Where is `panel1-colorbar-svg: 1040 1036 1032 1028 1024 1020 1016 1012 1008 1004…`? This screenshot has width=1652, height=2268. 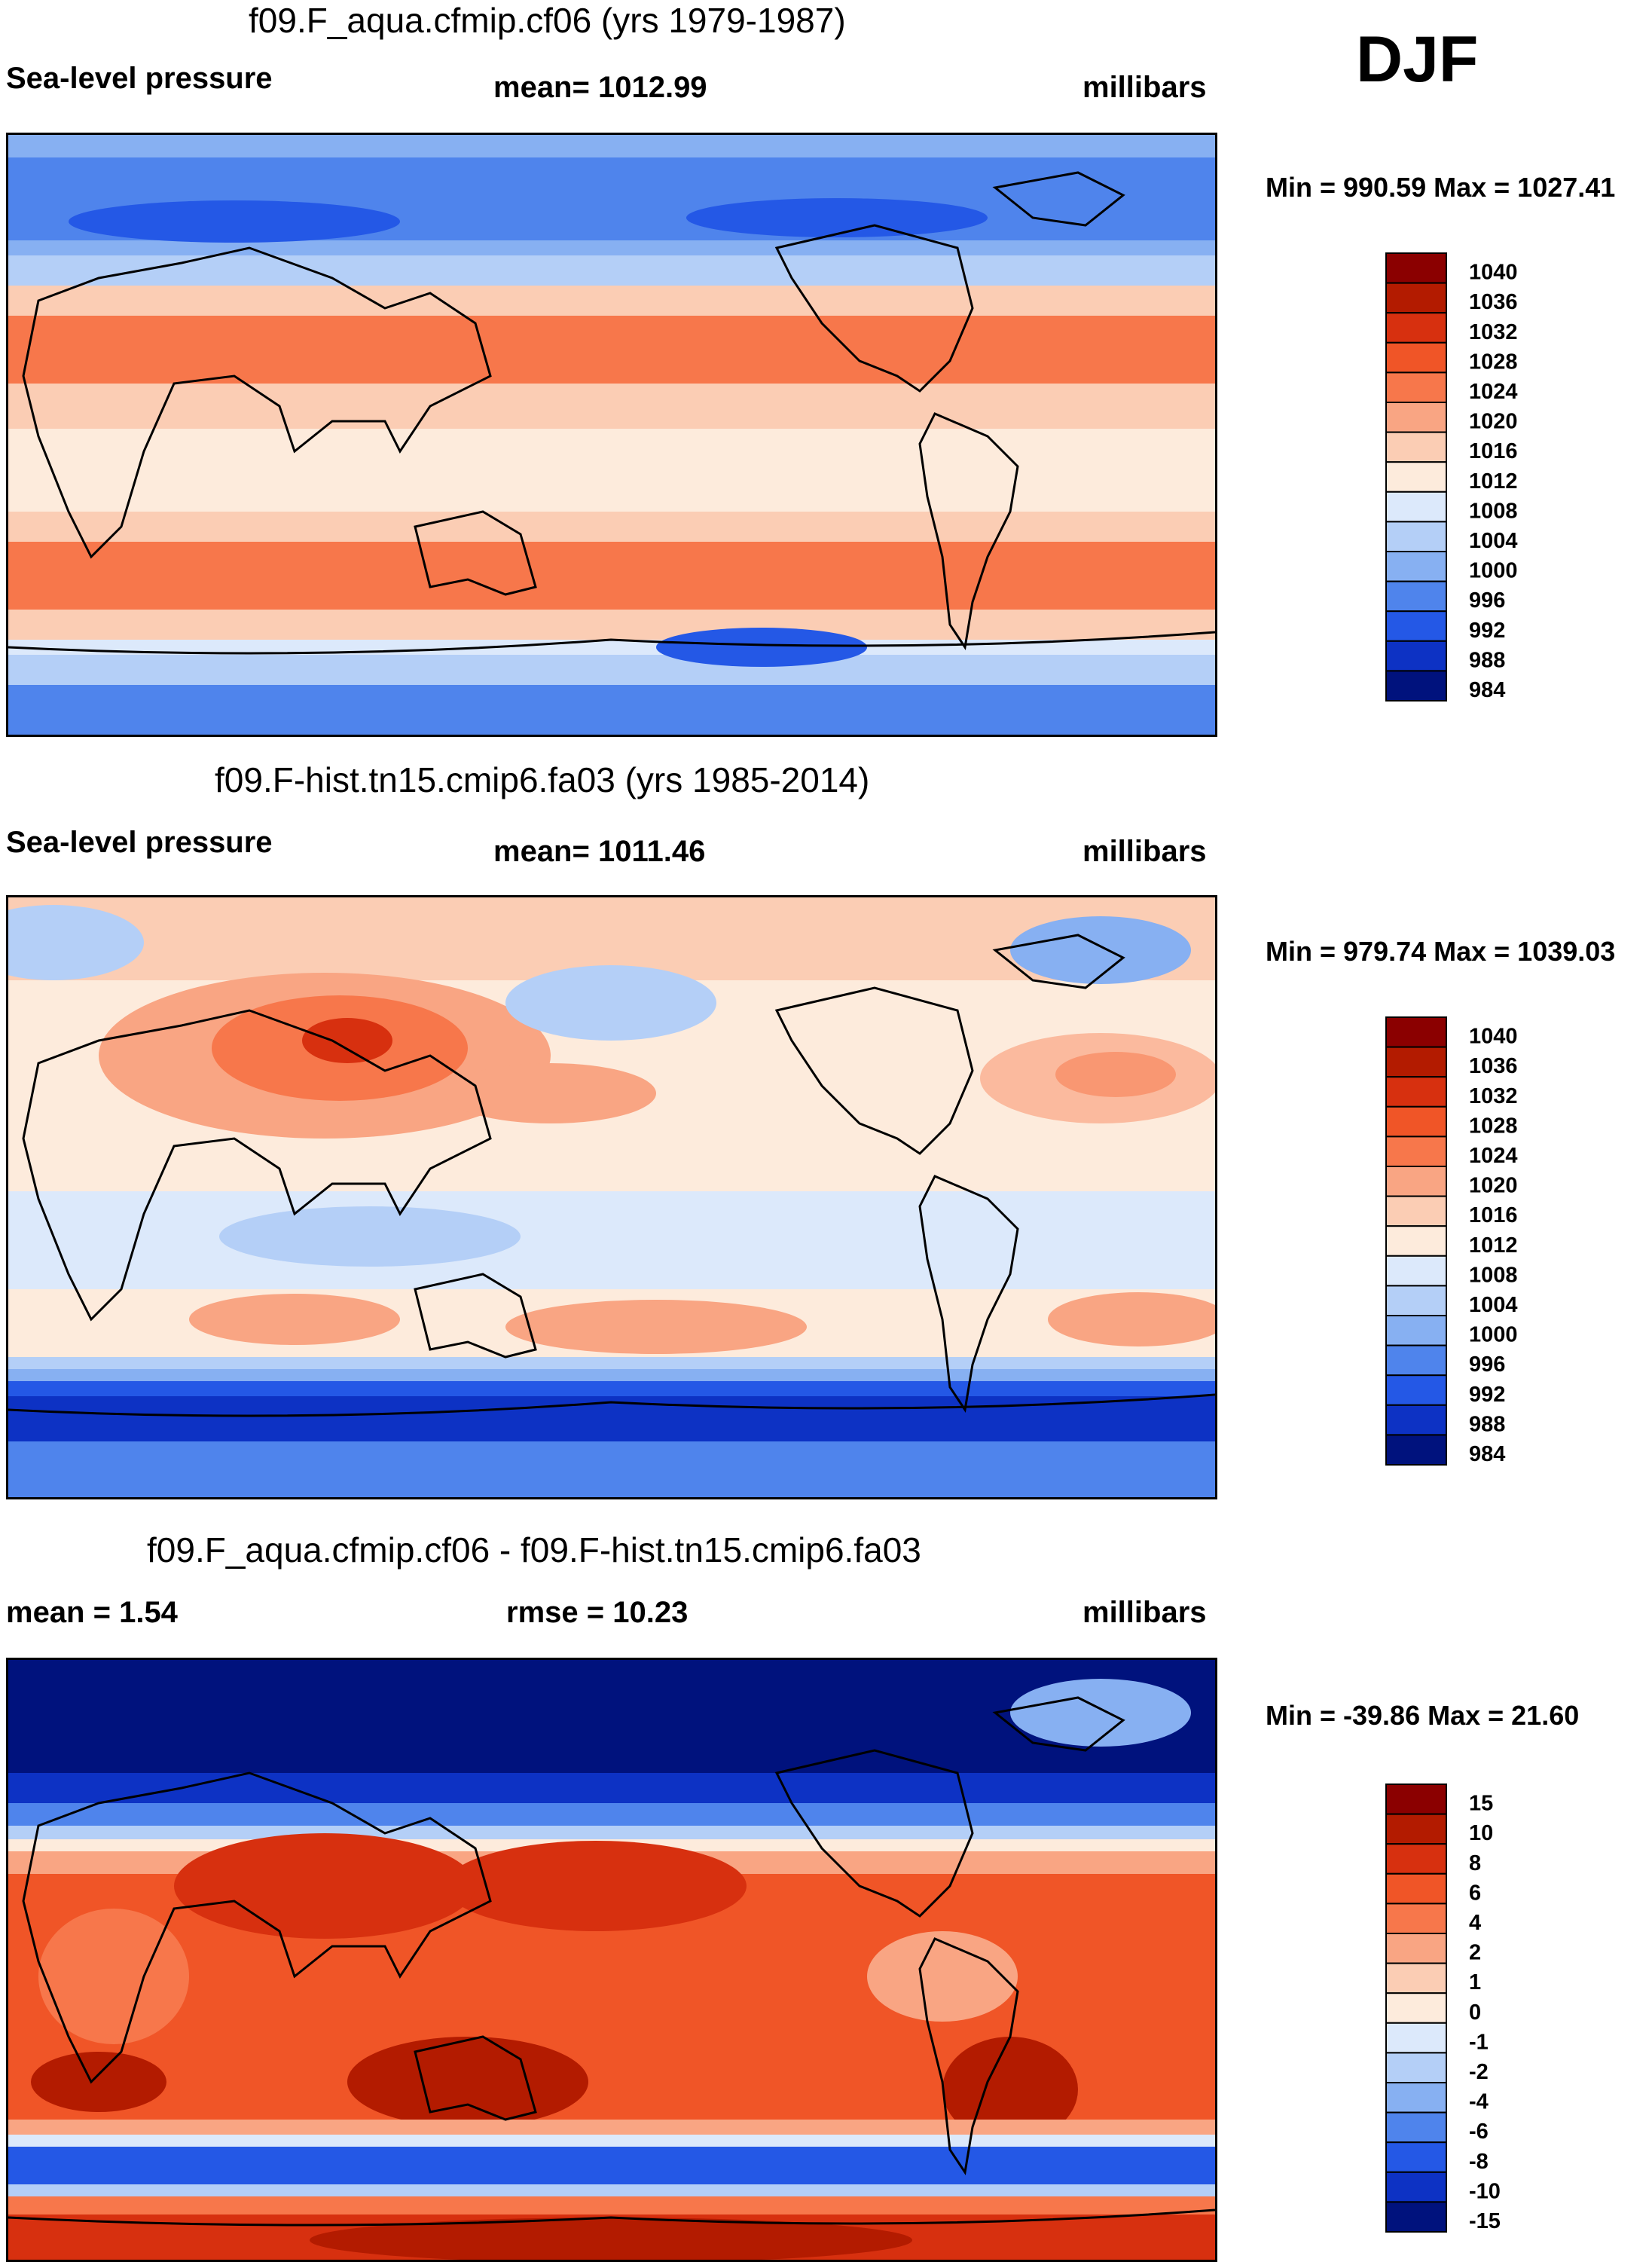
panel1-colorbar-svg: 1040 1036 1032 1028 1024 1020 1016 1012 1008 1004… is located at coordinates (1451, 477).